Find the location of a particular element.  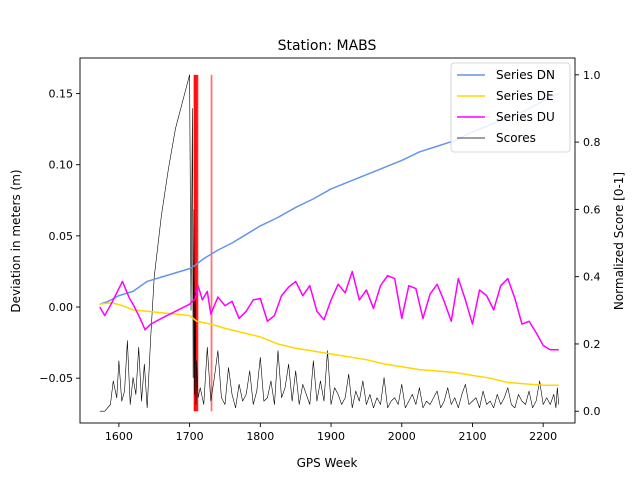

y-tick-label-right: 0.6 is located at coordinates (592, 209).